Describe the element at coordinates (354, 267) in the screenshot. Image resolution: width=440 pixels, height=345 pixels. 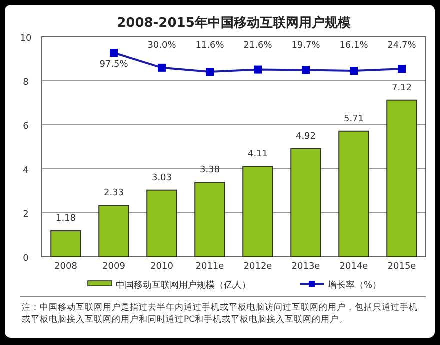
I see `x-tick-label: 2014e` at that location.